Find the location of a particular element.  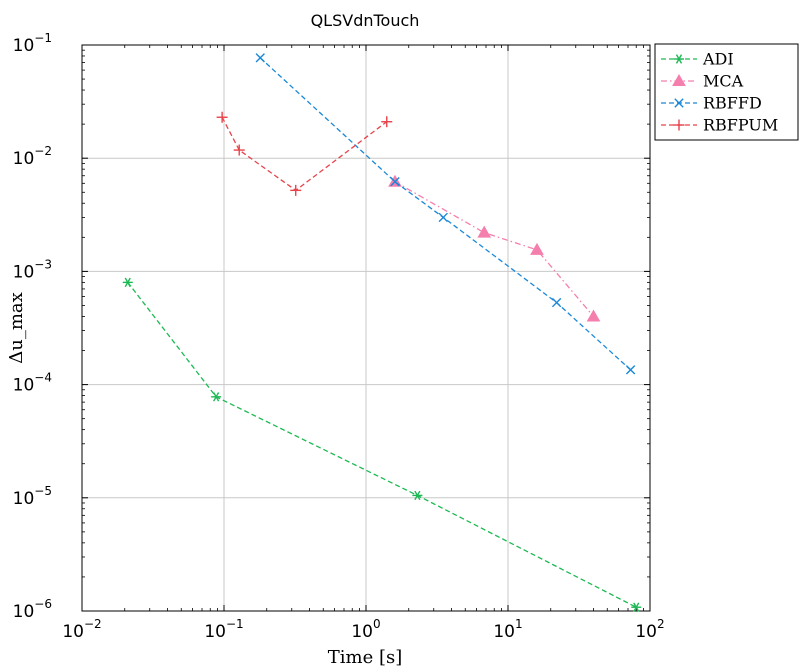

legend-marker-rbffd is located at coordinates (679, 103).